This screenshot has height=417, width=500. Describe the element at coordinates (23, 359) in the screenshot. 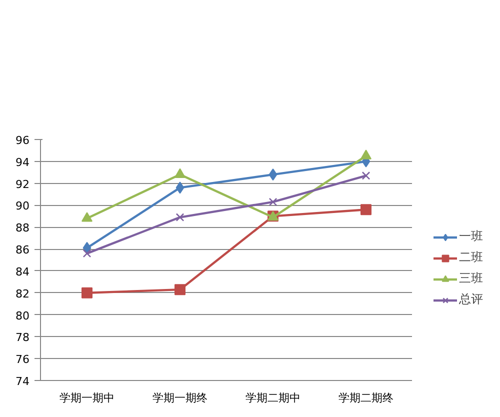

I see `y-tick-label: 76` at that location.